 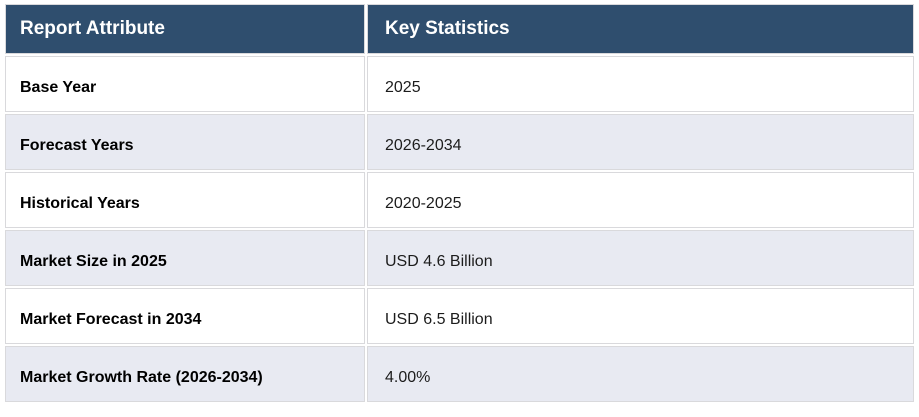 What do you see at coordinates (185, 29) in the screenshot?
I see `column-header-report-attribute: Report Attribute` at bounding box center [185, 29].